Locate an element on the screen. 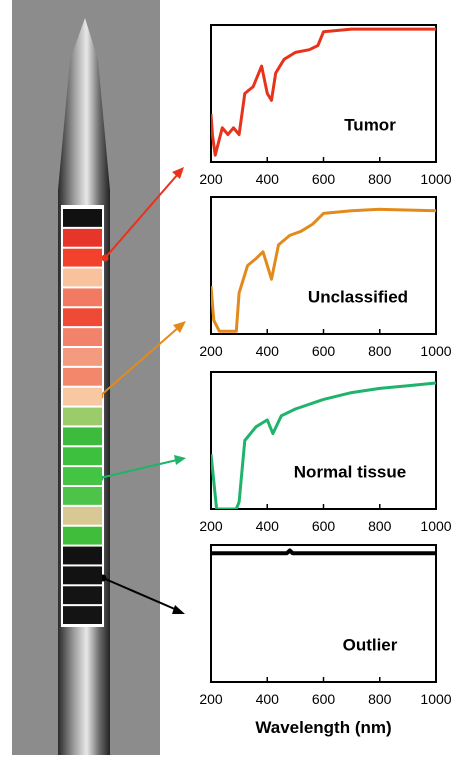  annotation: Unclassified is located at coordinates (358, 296).